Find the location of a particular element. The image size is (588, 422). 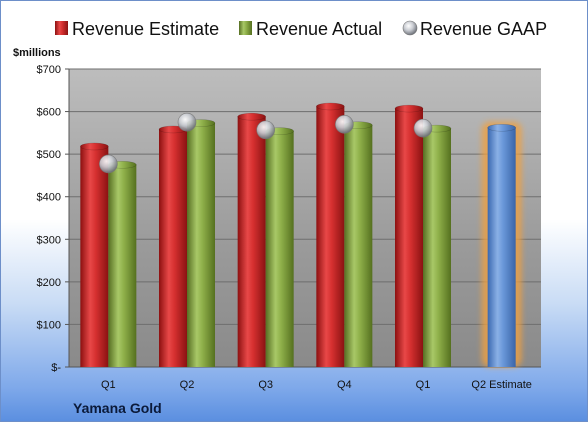

y-tick-label: $700 is located at coordinates (49, 70).